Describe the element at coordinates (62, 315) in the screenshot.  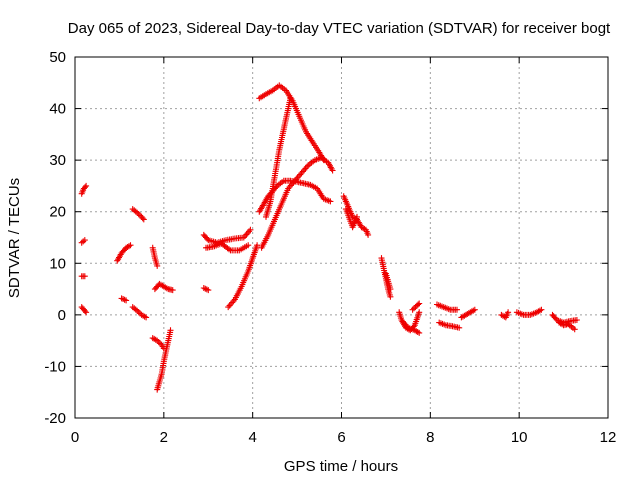
I see `y-tick-label: 0` at that location.